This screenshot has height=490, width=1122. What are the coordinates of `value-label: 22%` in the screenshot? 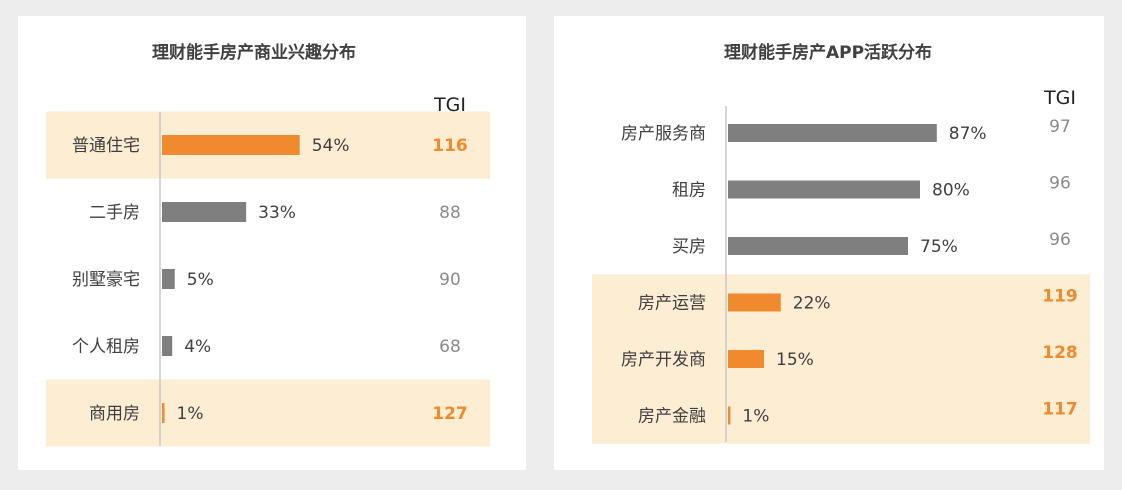 It's located at (812, 304).